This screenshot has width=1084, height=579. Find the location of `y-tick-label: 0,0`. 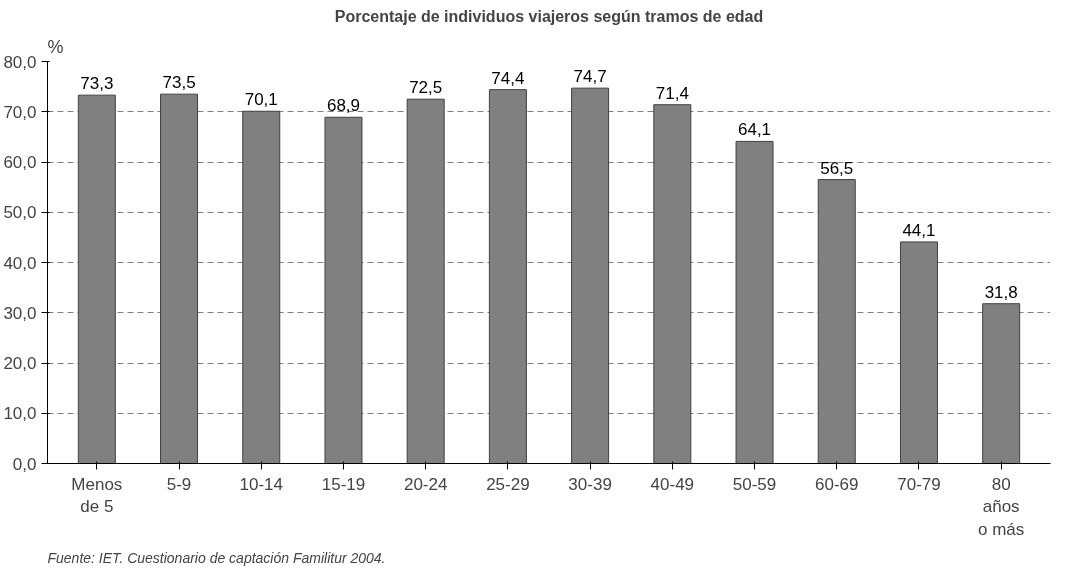

y-tick-label: 0,0 is located at coordinates (24, 464).